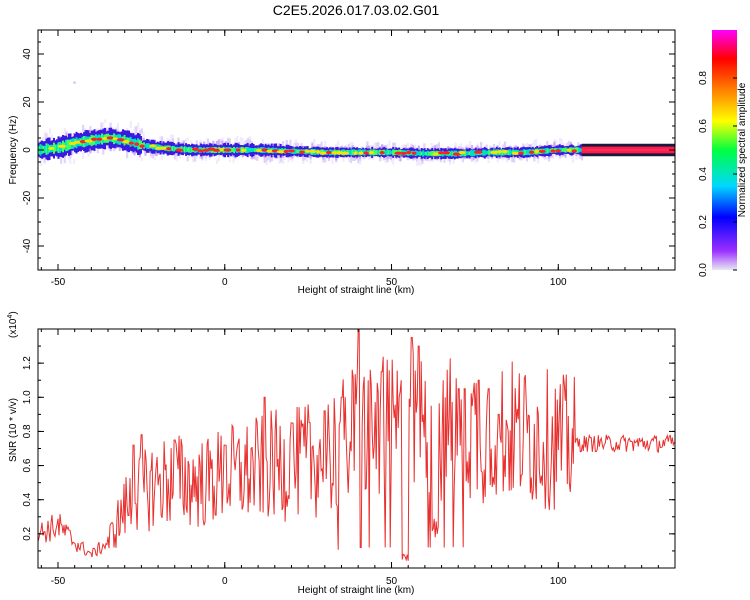 The image size is (750, 600). What do you see at coordinates (13, 324) in the screenshot?
I see `svg-text: (x104)` at bounding box center [13, 324].